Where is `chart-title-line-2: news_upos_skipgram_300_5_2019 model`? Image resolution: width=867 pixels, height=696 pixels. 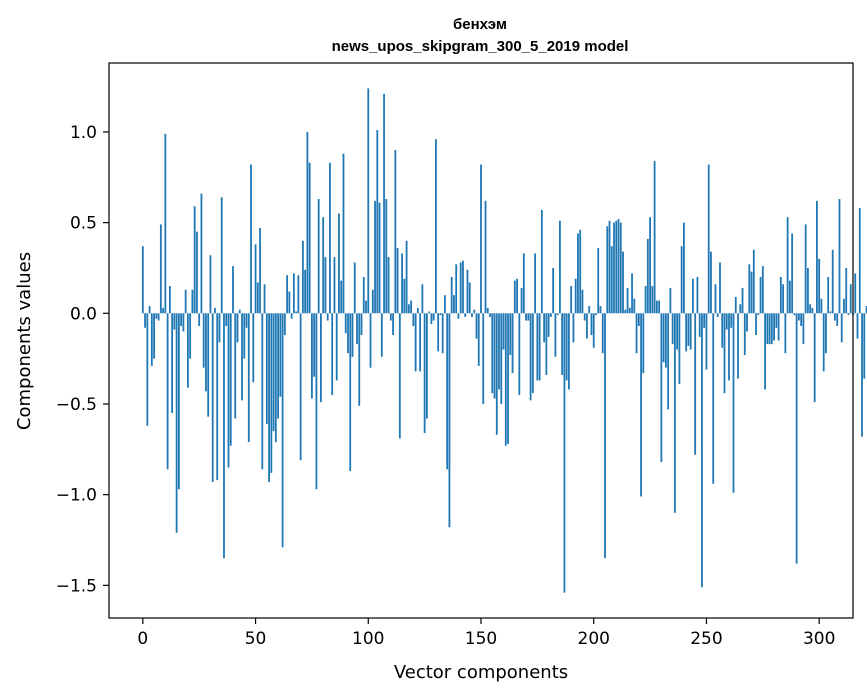
chart-title-line-2: news_upos_skipgram_300_5_2019 model is located at coordinates (480, 46).